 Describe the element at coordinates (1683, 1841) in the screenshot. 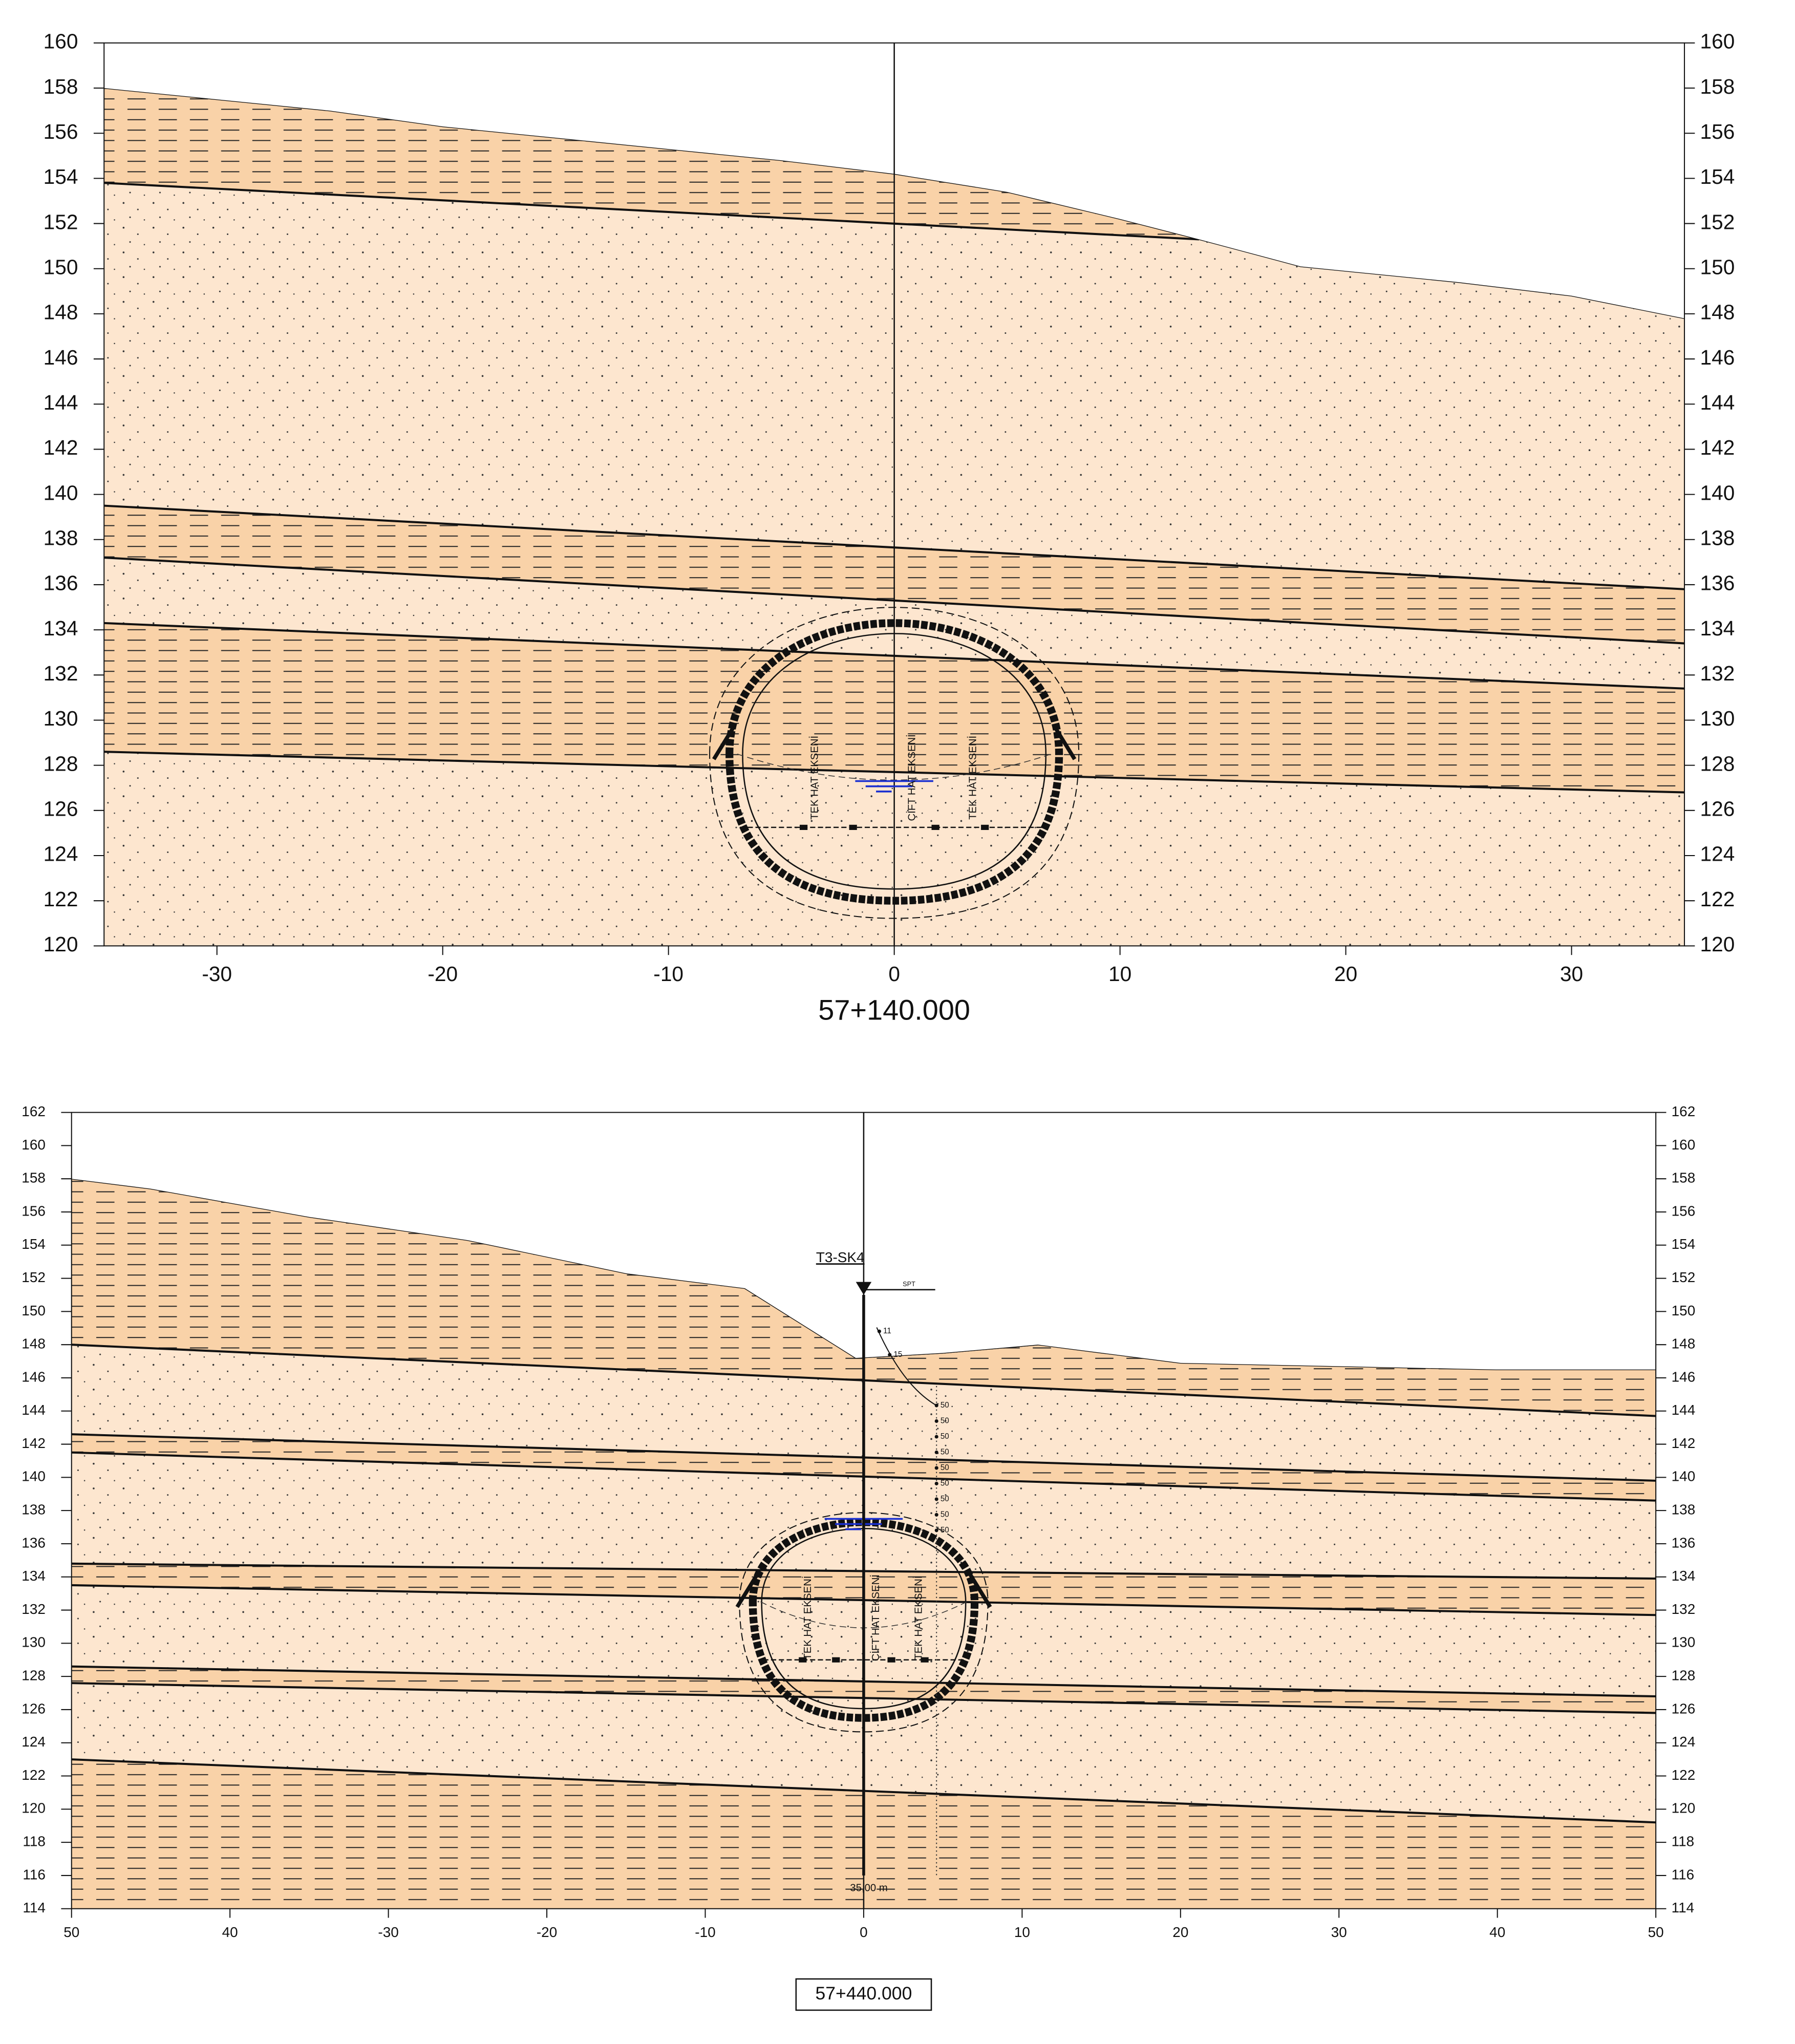

I see `y2-tick-label: 118` at that location.